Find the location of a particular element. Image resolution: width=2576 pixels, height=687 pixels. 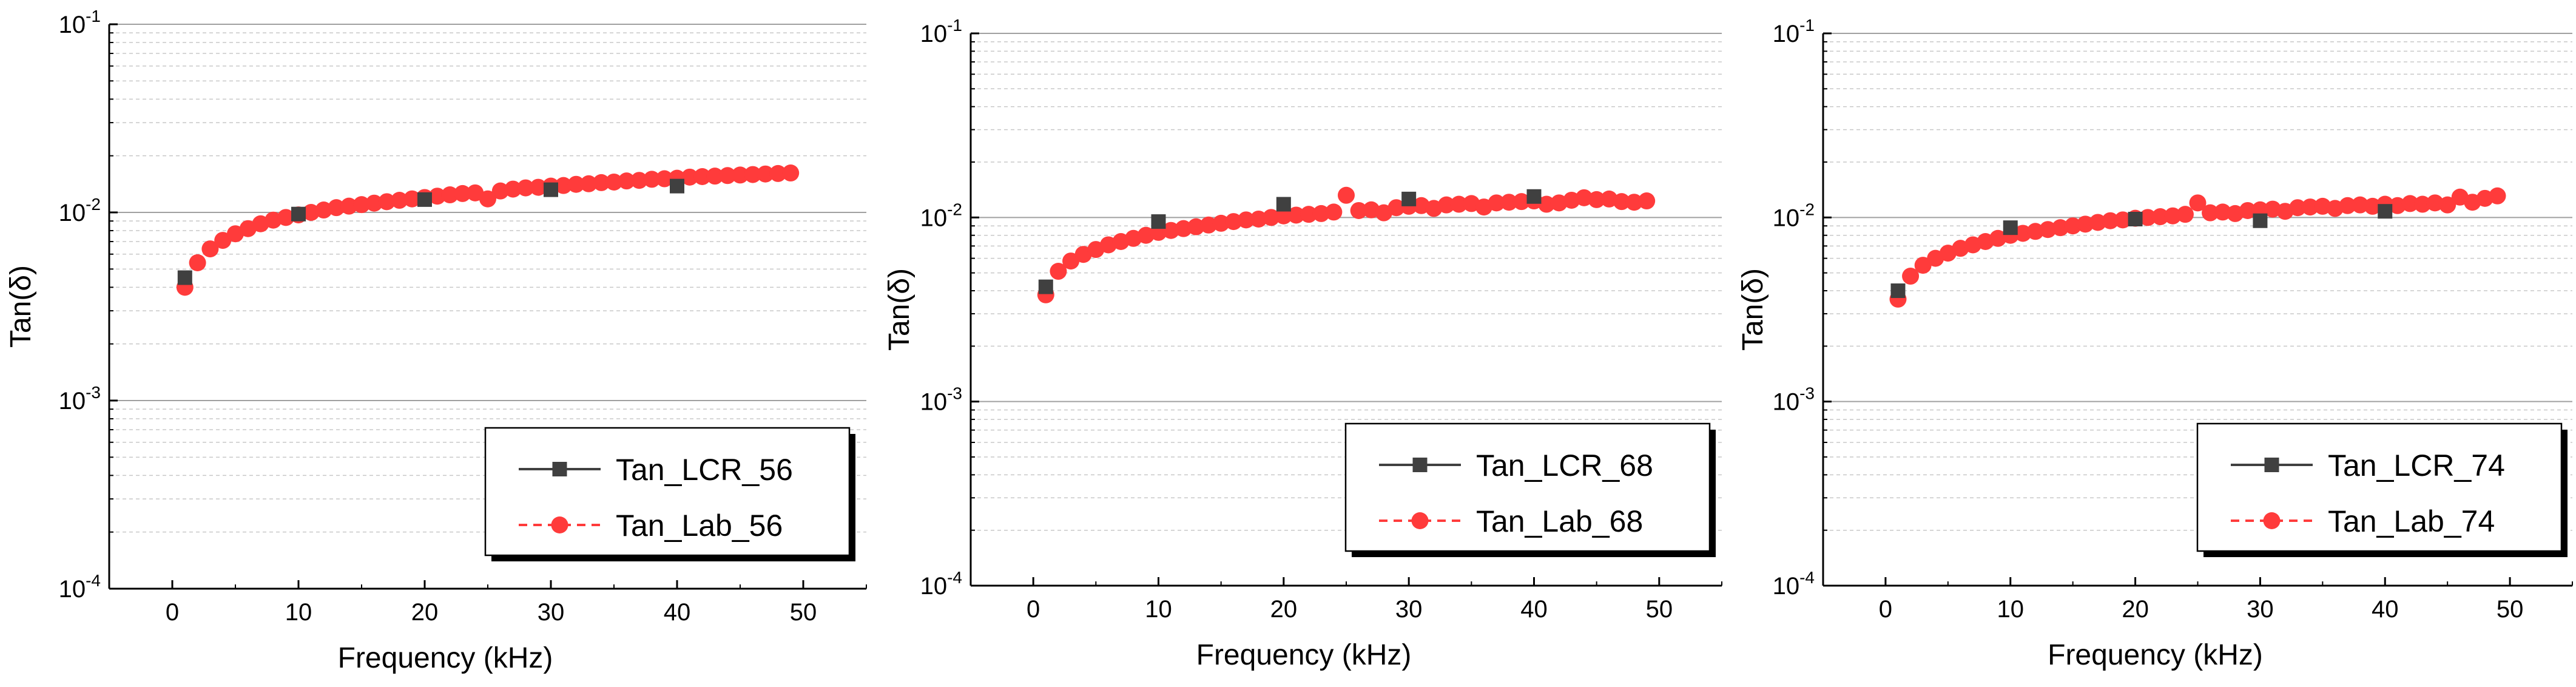

y-tick-exponent: -3 is located at coordinates (93, 392).